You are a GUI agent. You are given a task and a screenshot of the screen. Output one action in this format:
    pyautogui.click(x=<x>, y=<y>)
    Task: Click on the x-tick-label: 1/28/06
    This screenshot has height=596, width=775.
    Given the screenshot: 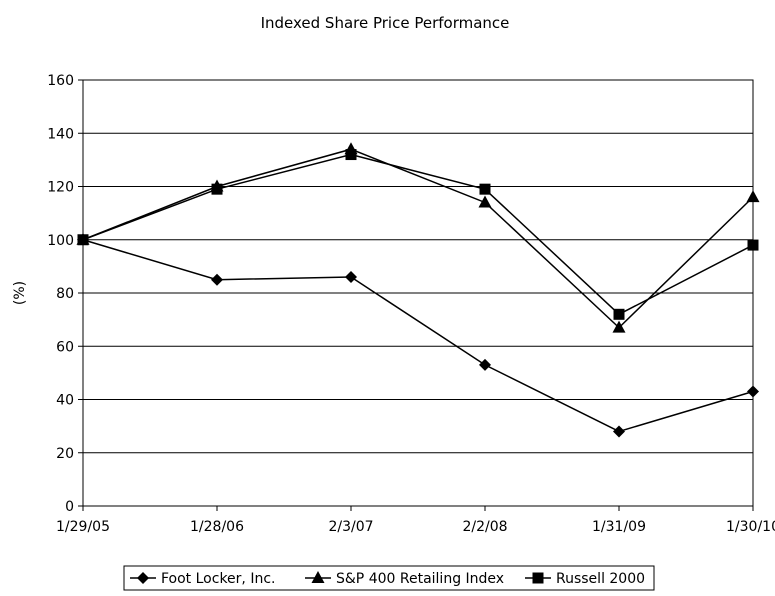 What is the action you would take?
    pyautogui.click(x=217, y=527)
    